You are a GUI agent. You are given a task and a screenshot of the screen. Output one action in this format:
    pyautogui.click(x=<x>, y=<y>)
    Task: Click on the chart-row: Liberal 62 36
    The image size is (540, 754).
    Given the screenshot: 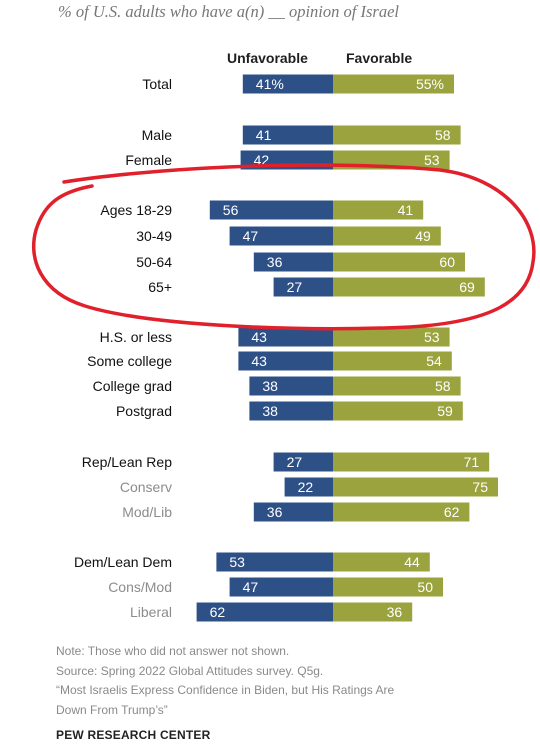 What is the action you would take?
    pyautogui.click(x=271, y=612)
    